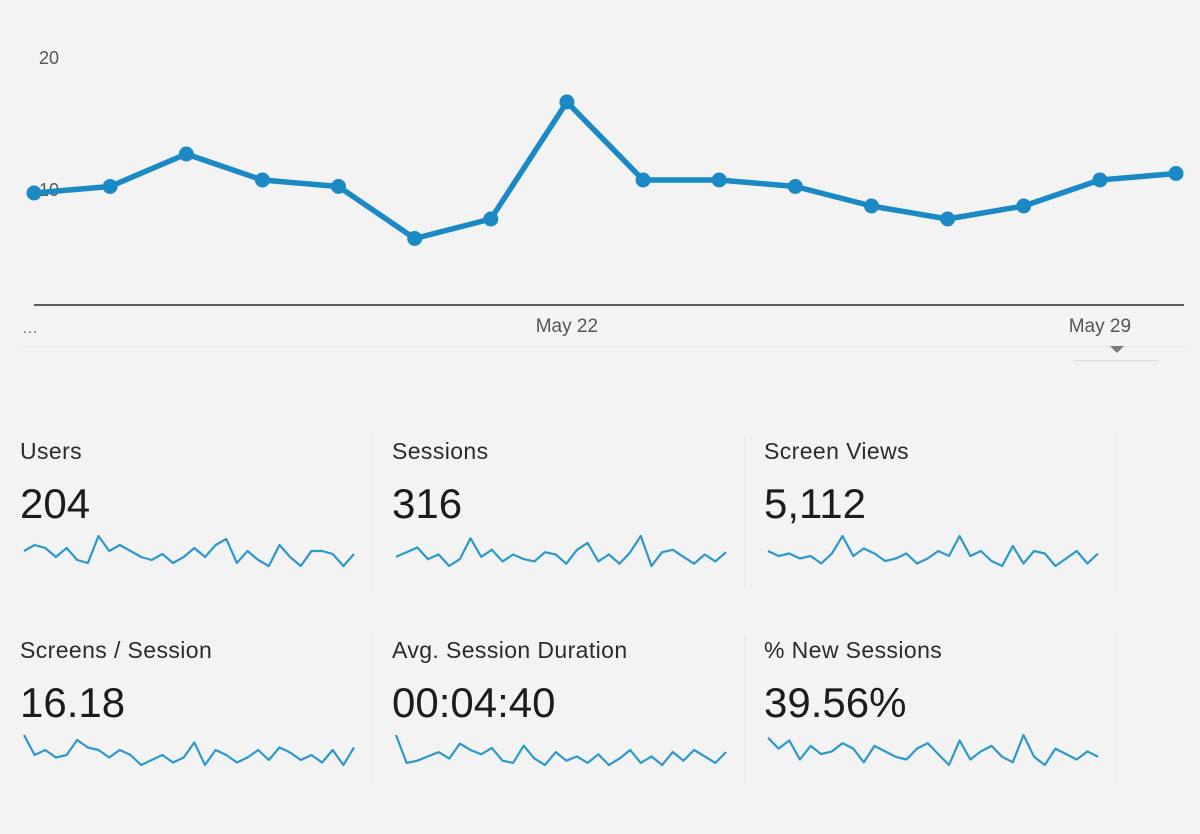 The image size is (1200, 834). What do you see at coordinates (116, 650) in the screenshot?
I see `metric-label: Screens / Session` at bounding box center [116, 650].